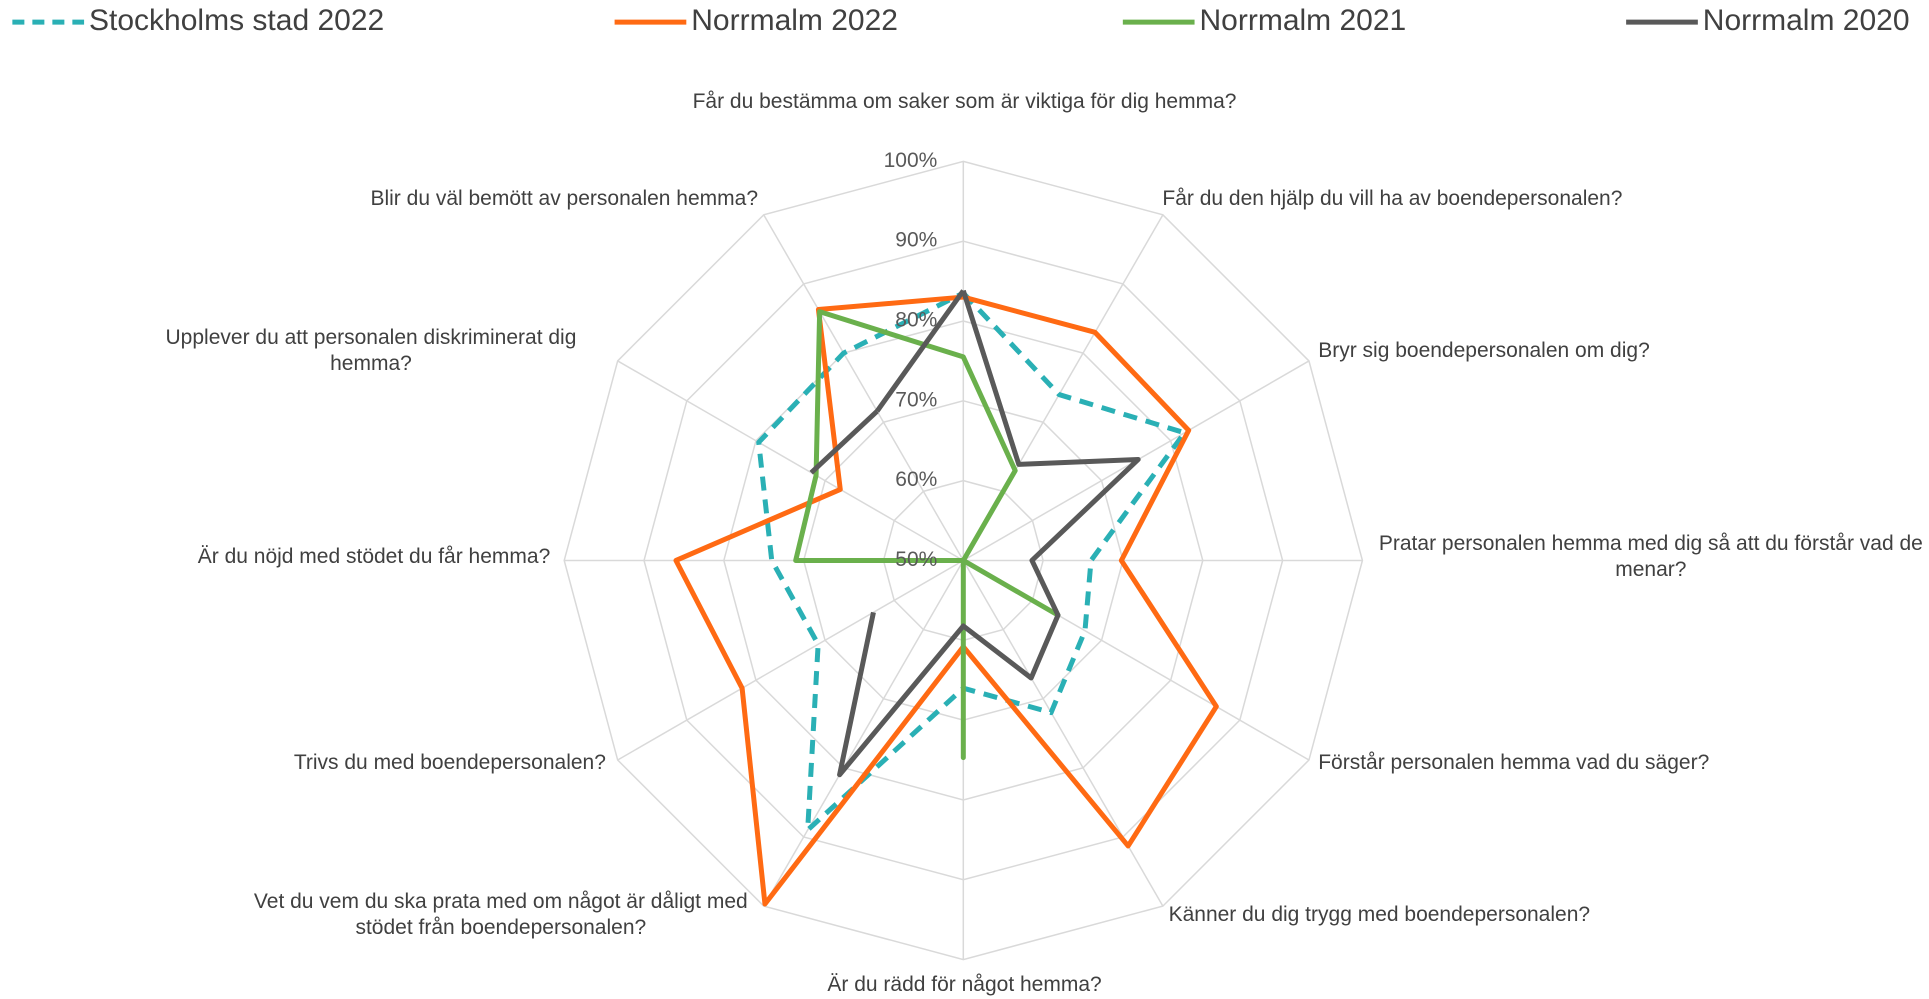  I want to click on tick-label: 50%, so click(916, 559).